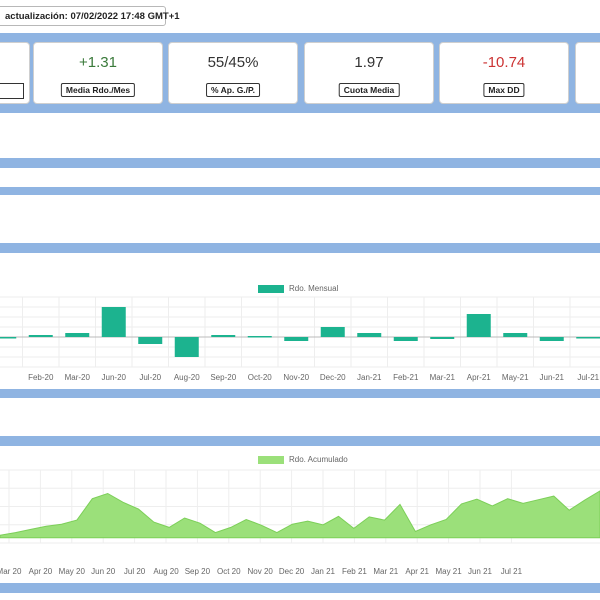  What do you see at coordinates (12, 91) in the screenshot?
I see `stat-label-partial` at bounding box center [12, 91].